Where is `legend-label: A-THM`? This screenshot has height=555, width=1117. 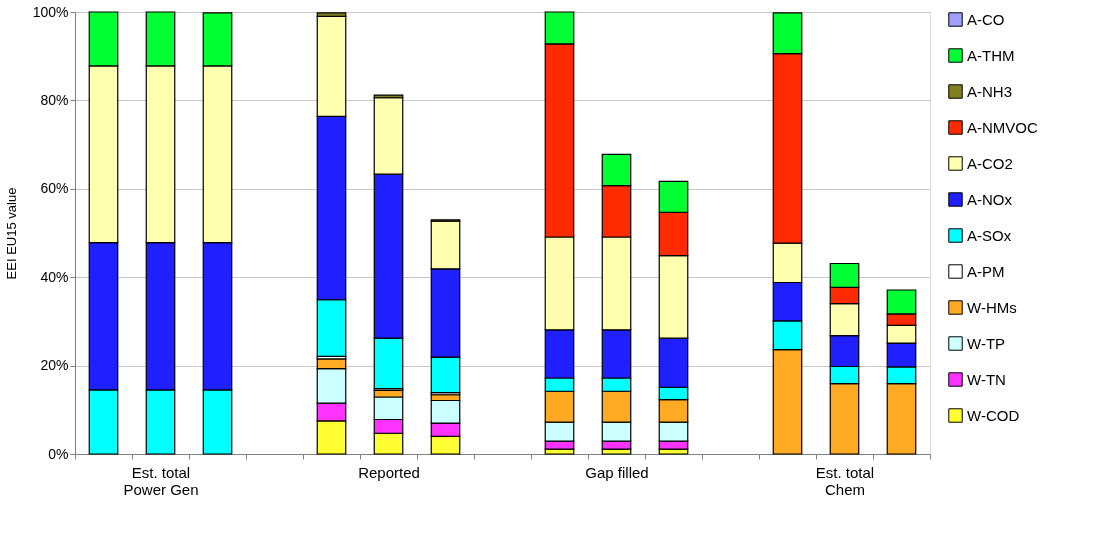
legend-label: A-THM is located at coordinates (991, 55).